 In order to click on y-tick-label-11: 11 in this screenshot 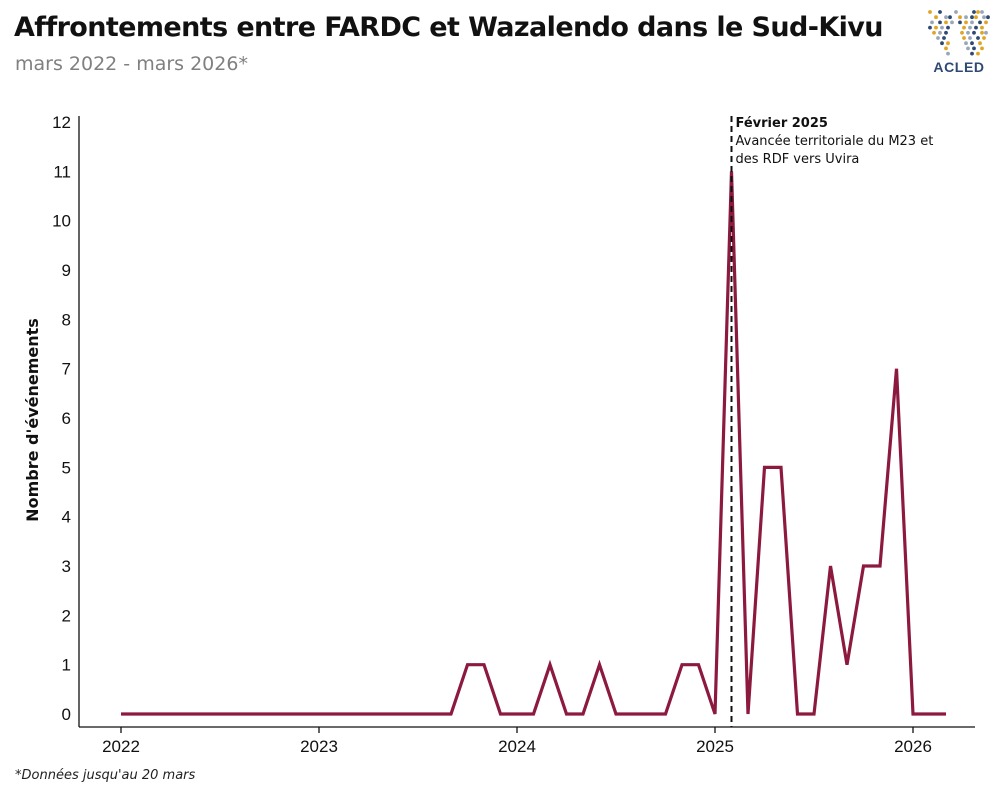, I will do `click(62, 171)`.